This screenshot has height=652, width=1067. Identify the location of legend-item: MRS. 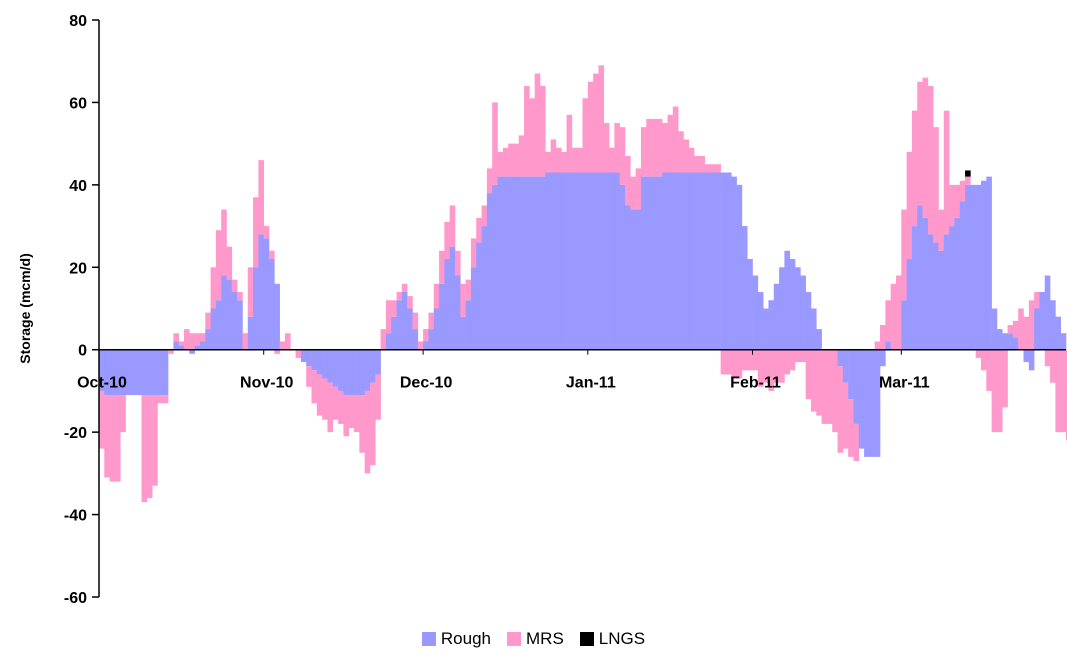
(535, 639).